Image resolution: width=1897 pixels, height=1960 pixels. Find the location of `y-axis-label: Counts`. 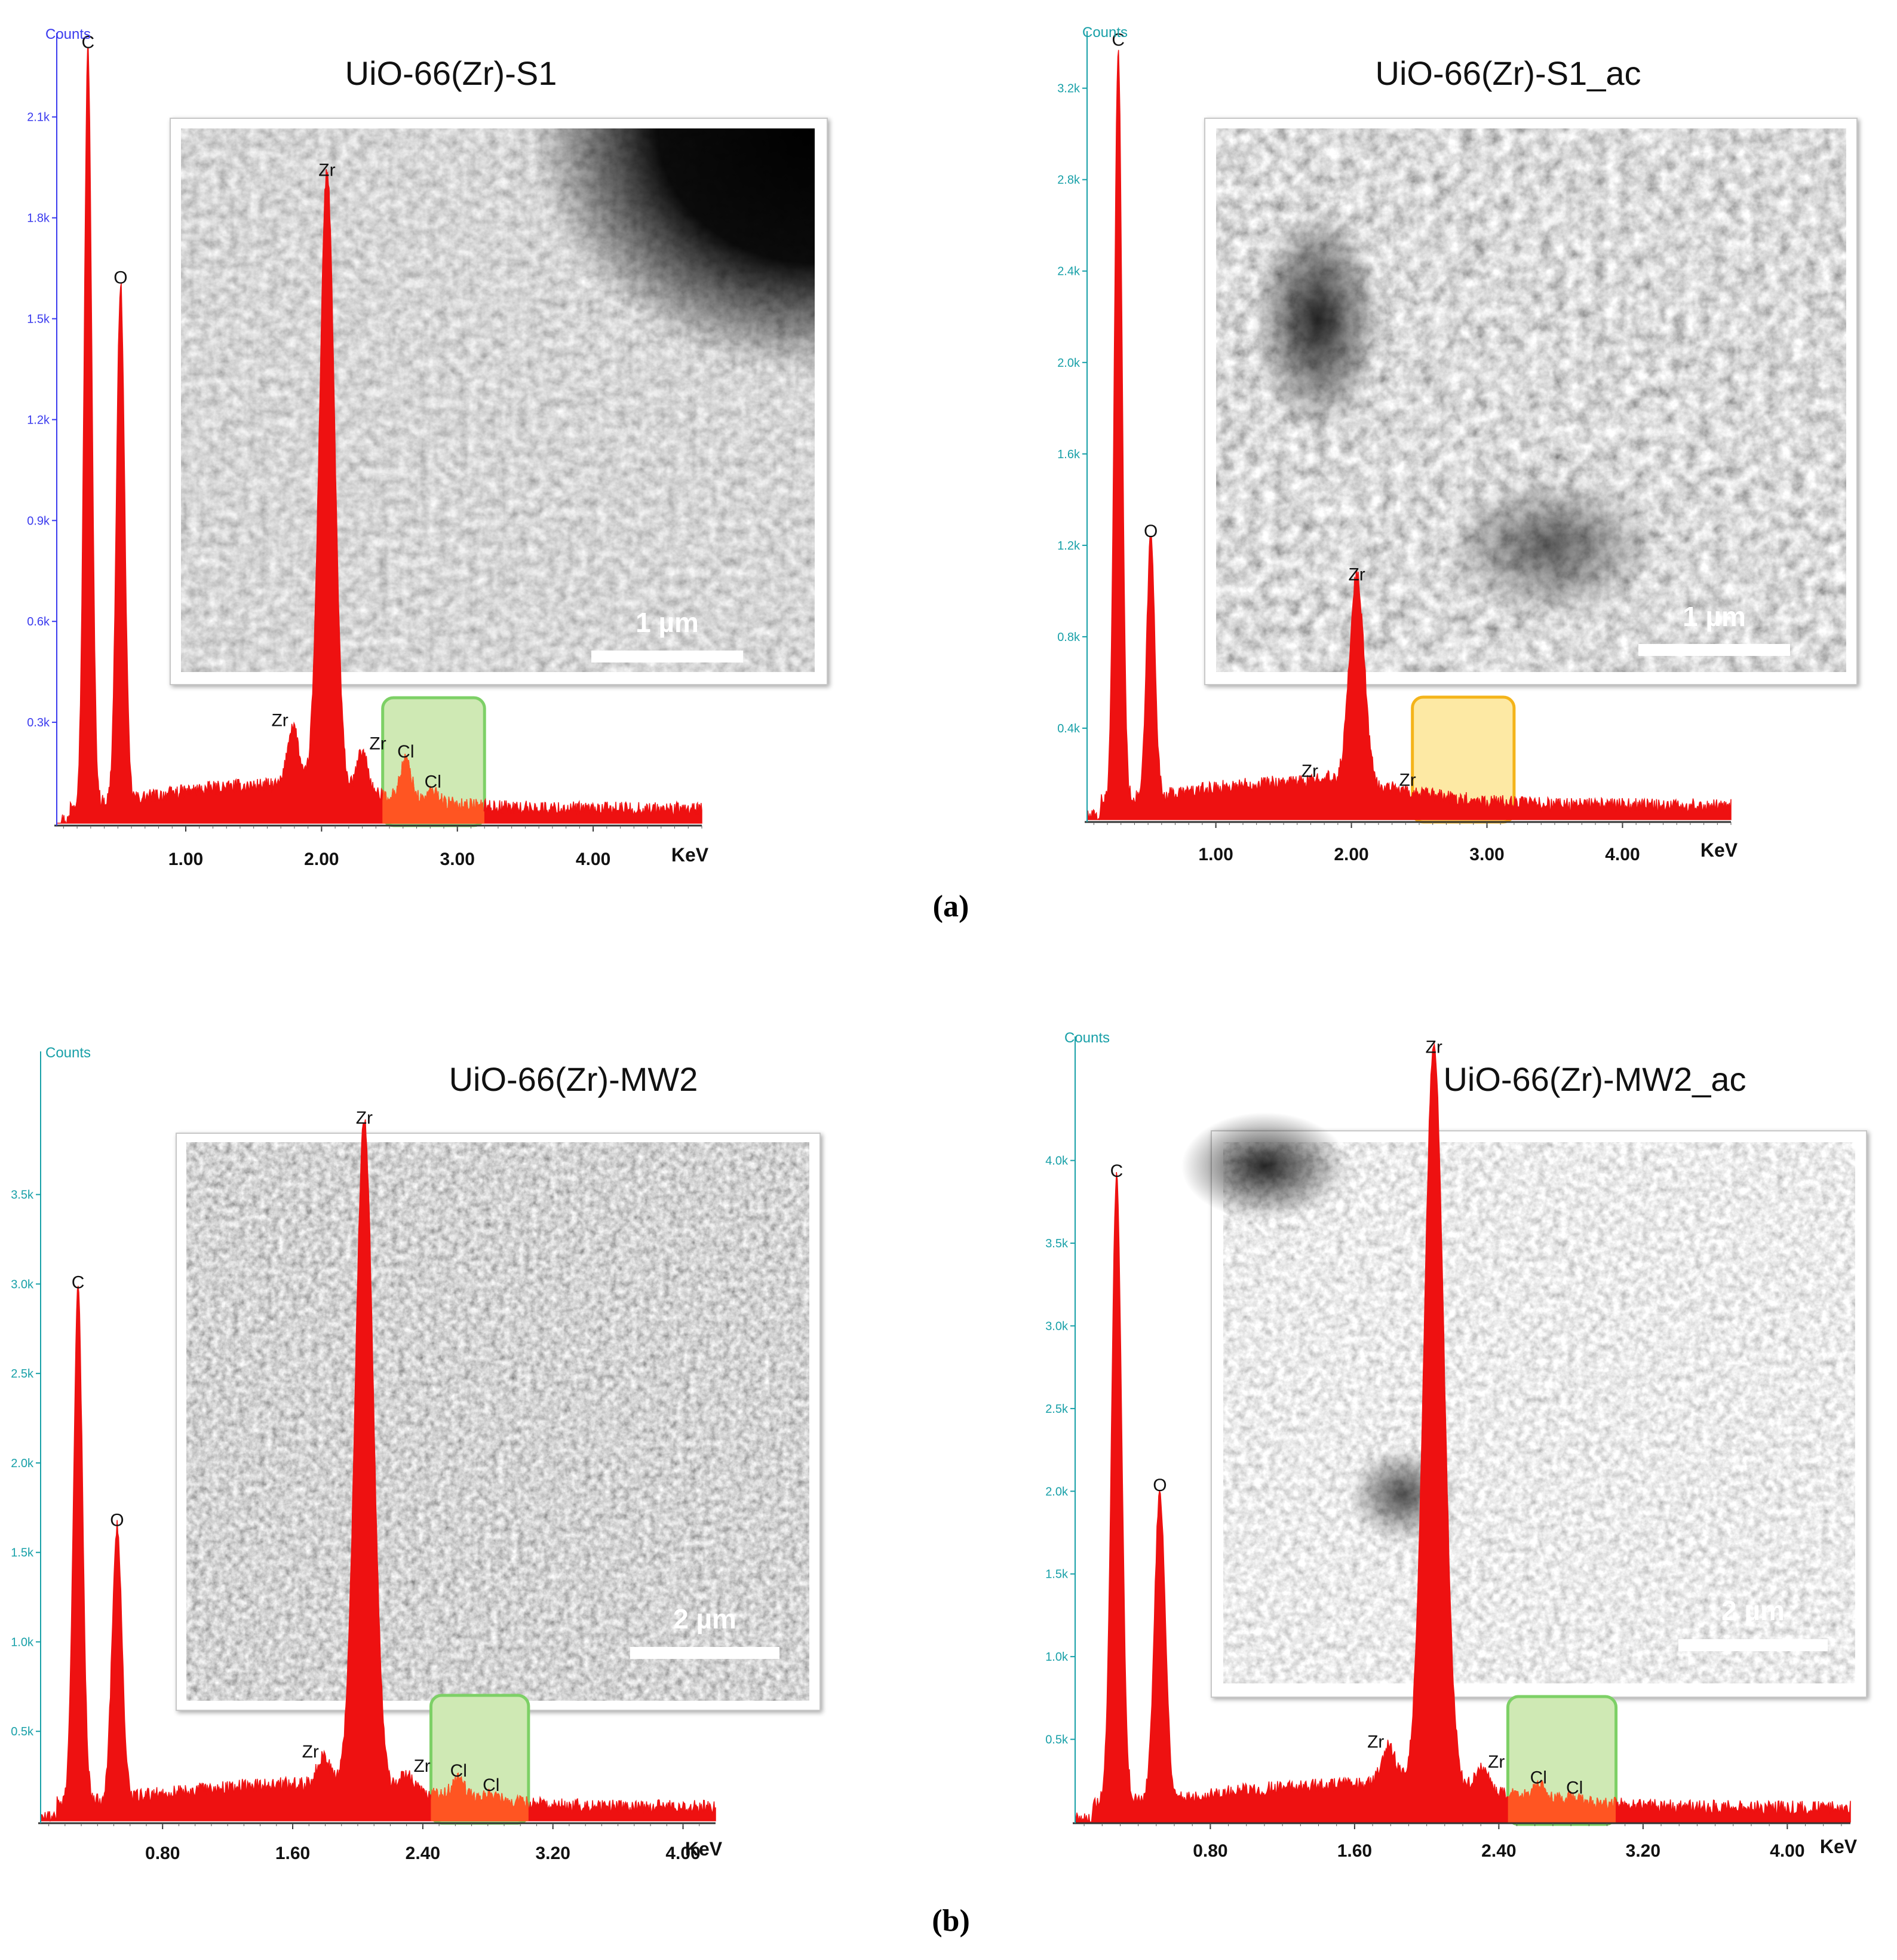

y-axis-label: Counts is located at coordinates (68, 1053).